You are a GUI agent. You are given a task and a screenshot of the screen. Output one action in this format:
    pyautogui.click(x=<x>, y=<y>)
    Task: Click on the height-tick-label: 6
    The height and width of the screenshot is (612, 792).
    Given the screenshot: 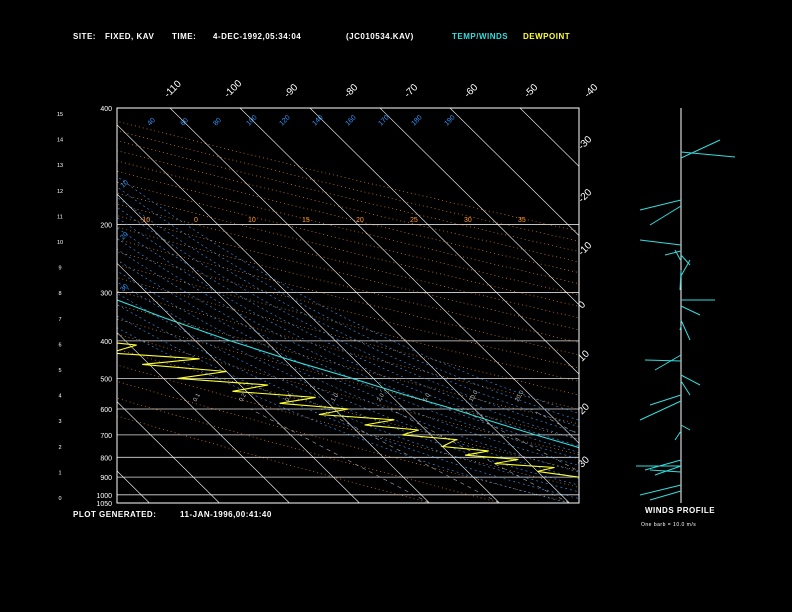 What is the action you would take?
    pyautogui.click(x=59, y=345)
    